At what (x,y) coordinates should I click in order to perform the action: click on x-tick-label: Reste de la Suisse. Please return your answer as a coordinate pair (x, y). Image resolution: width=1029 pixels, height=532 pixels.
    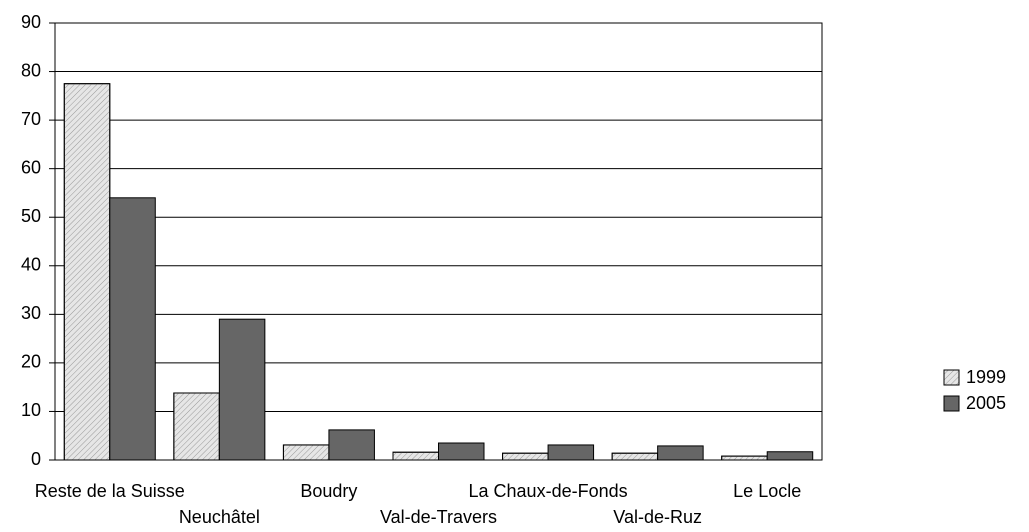
    Looking at the image, I should click on (110, 491).